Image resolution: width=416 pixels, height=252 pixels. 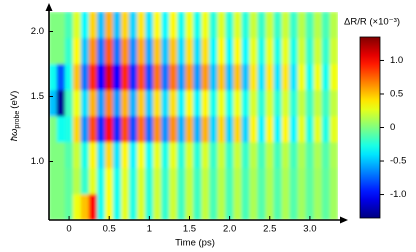 What do you see at coordinates (109, 229) in the screenshot?
I see `x-tick-label: 0.5` at bounding box center [109, 229].